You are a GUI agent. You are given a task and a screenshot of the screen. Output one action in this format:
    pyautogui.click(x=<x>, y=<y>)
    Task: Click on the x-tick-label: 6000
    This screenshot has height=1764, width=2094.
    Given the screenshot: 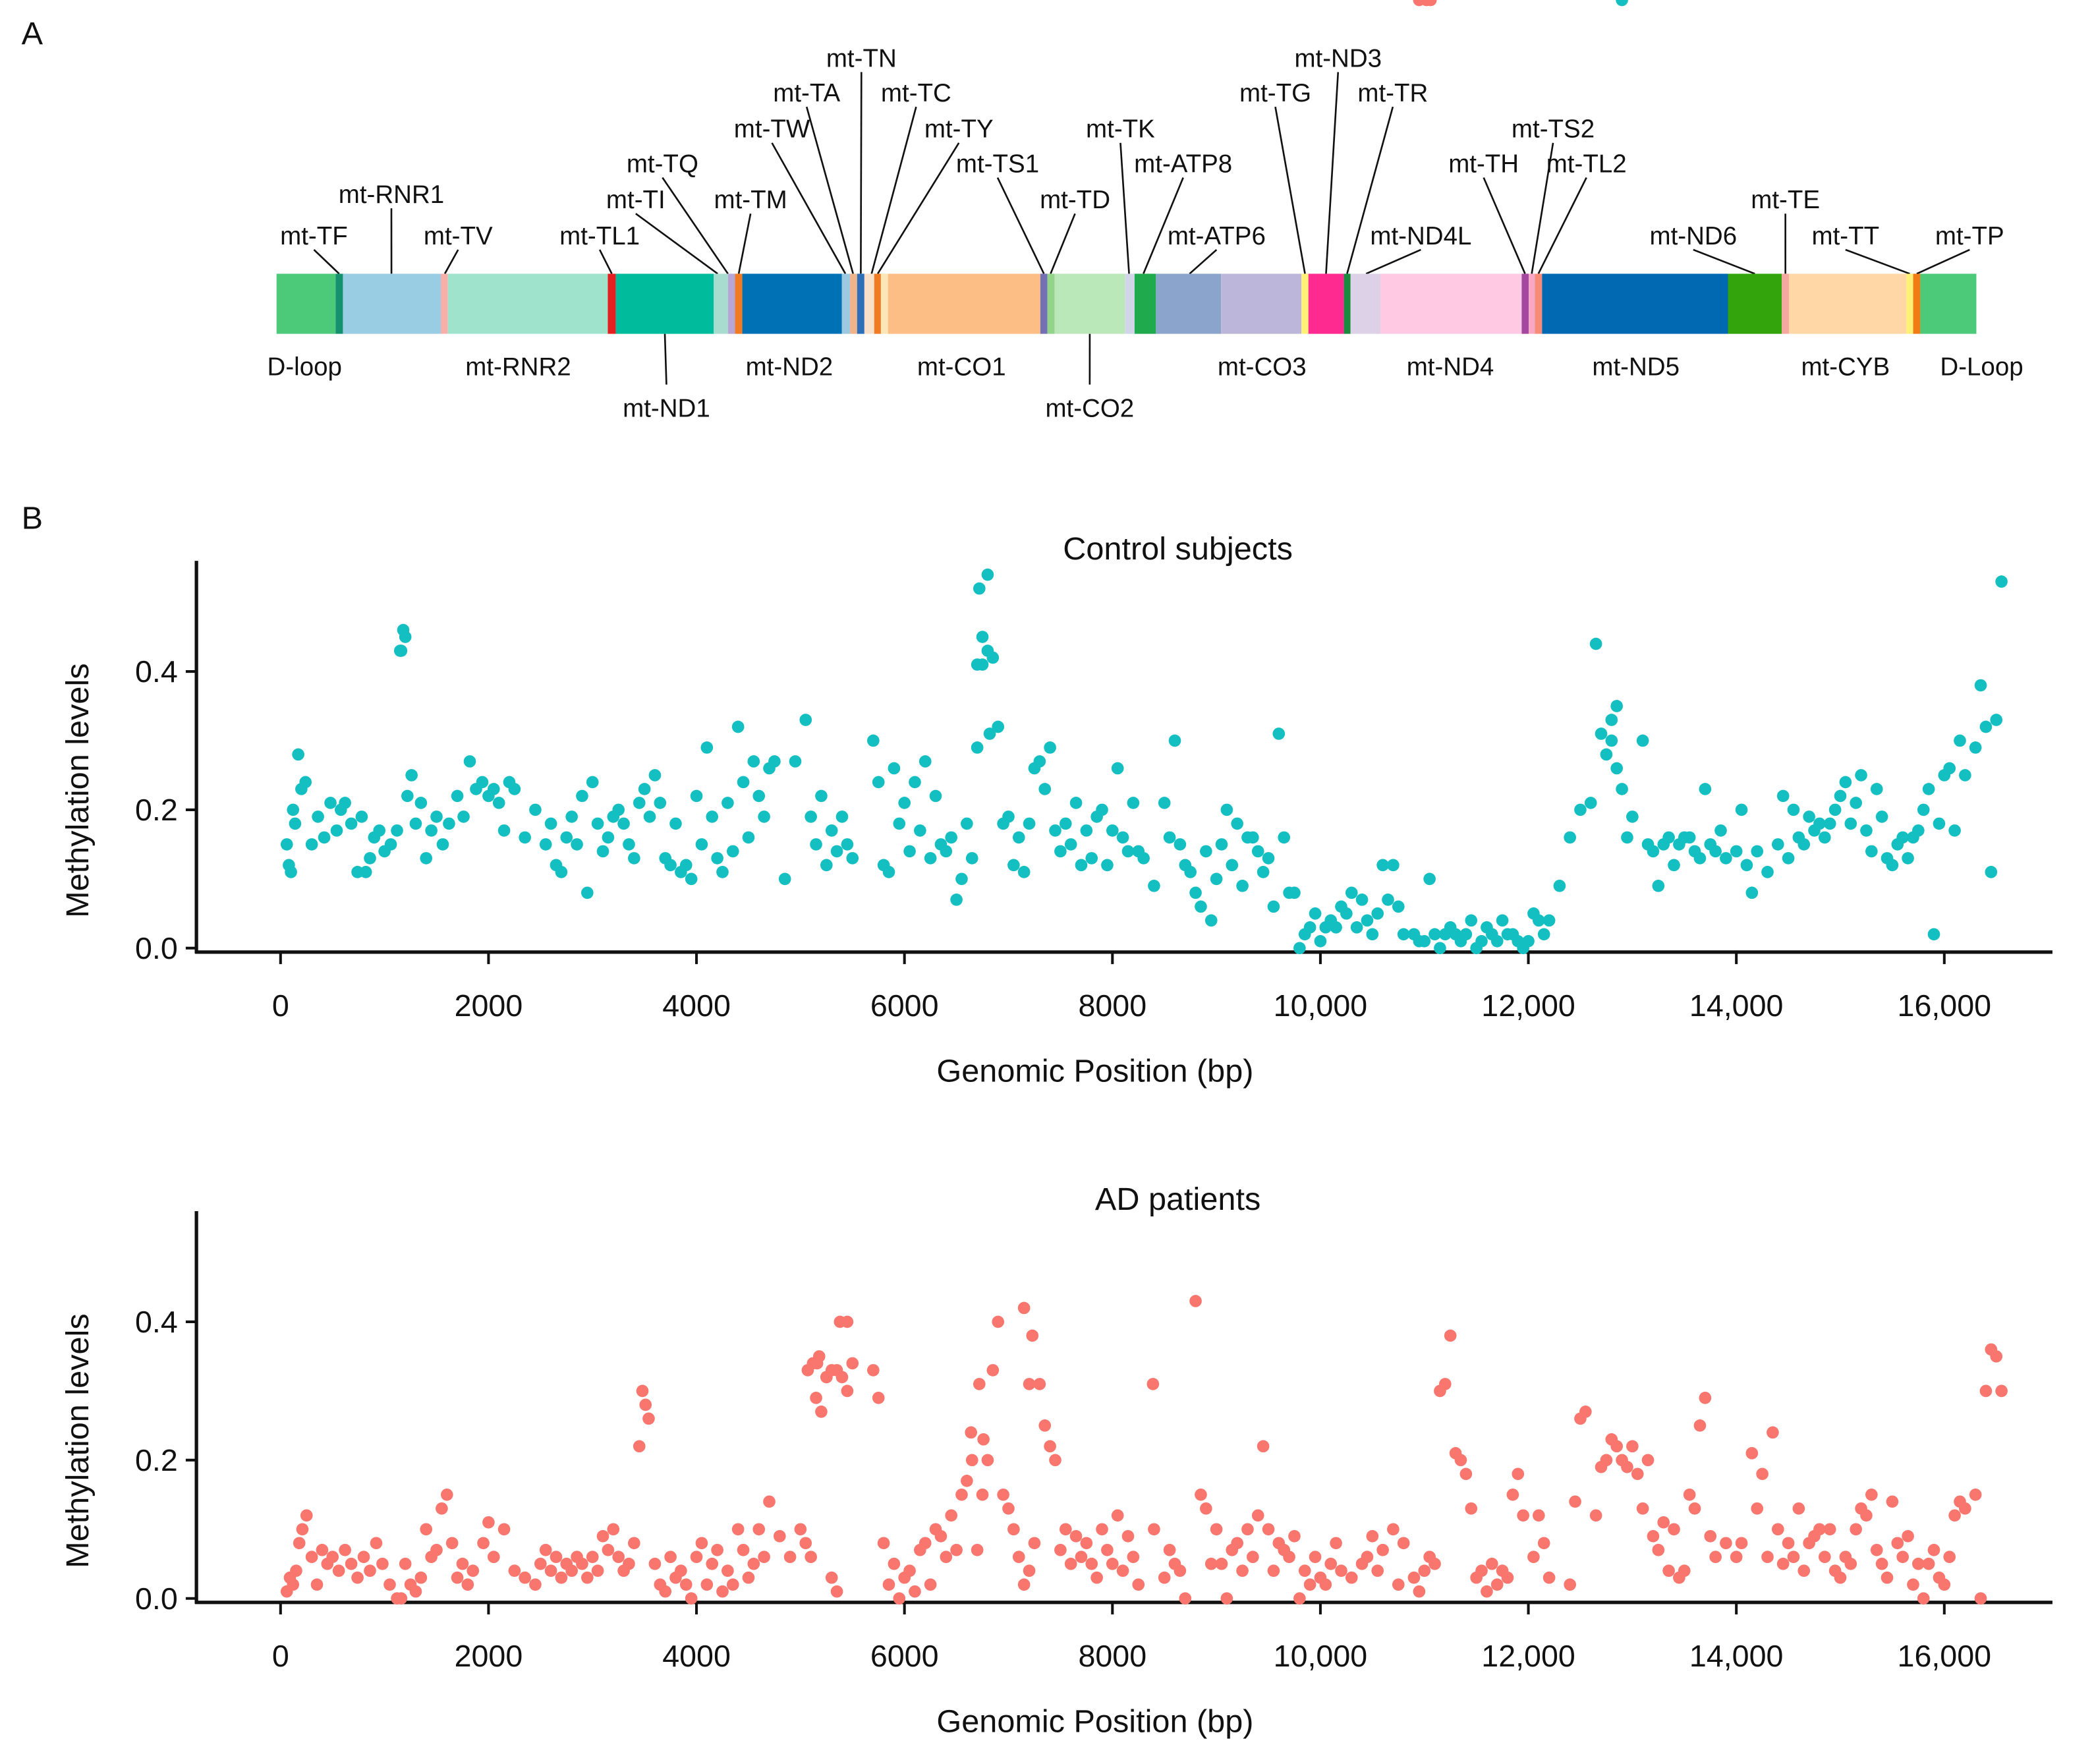 What is the action you would take?
    pyautogui.click(x=904, y=1005)
    